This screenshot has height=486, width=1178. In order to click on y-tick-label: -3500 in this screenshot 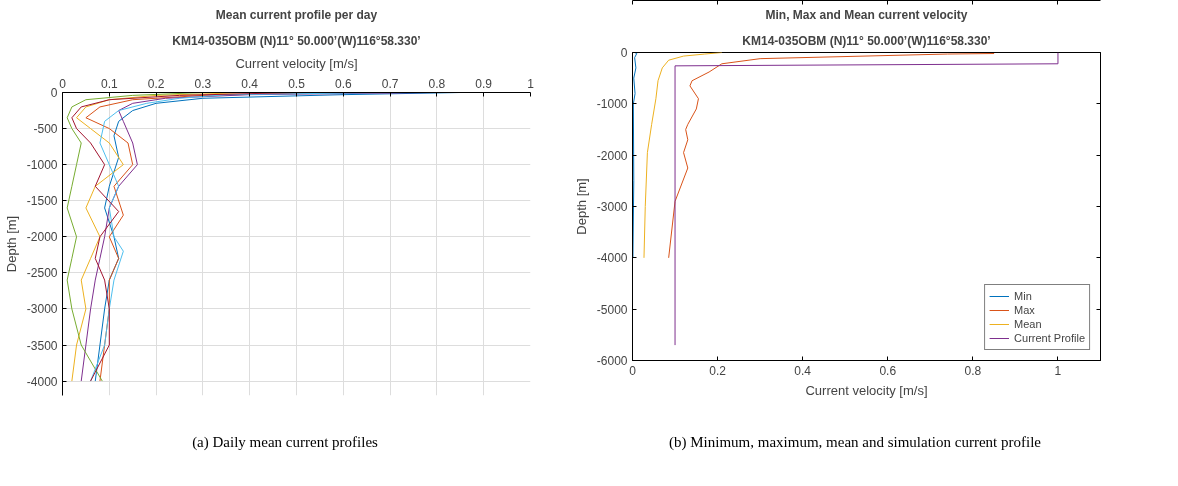, I will do `click(42, 345)`.